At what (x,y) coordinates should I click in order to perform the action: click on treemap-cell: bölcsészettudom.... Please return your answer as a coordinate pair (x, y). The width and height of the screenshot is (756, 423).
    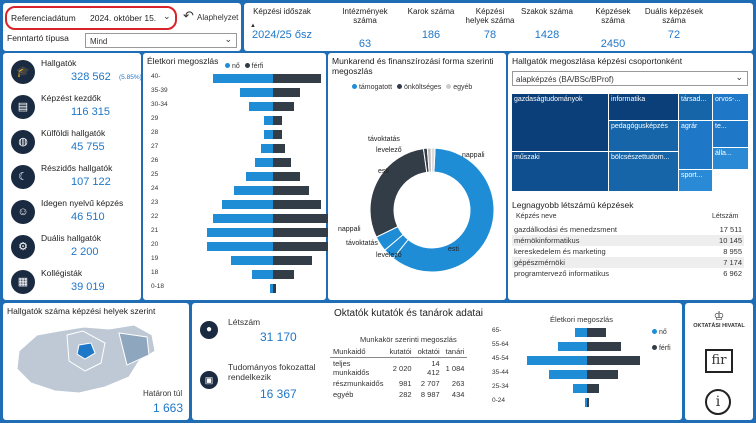
    Looking at the image, I should click on (643, 171).